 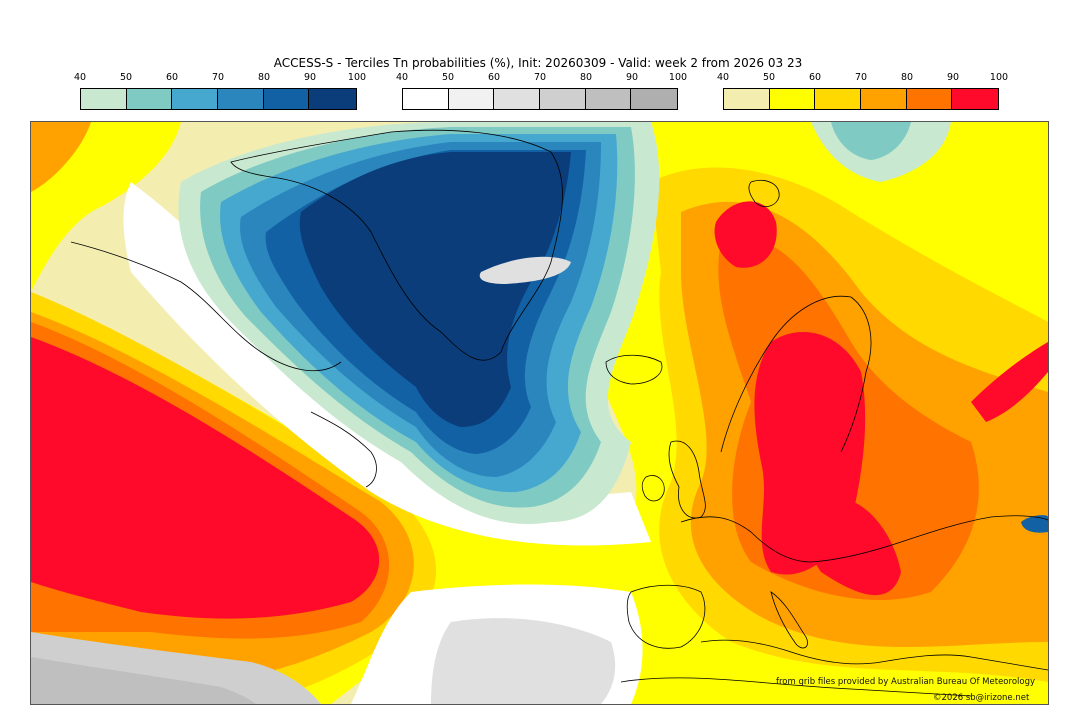 I want to click on legend-above-normal: 40 50 60 70 80 90 100, so click(x=862, y=93).